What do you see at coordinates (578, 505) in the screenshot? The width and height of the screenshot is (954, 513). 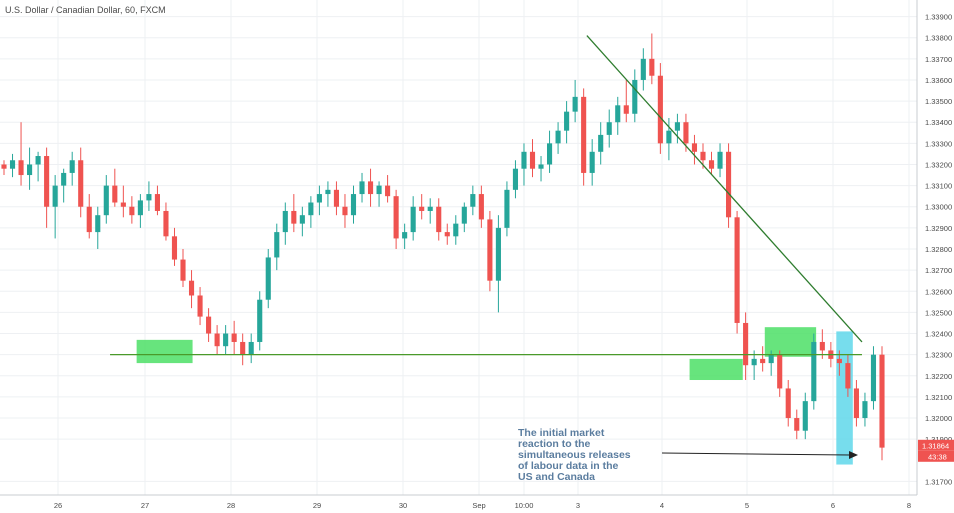 I see `x-tick-label: 3` at bounding box center [578, 505].